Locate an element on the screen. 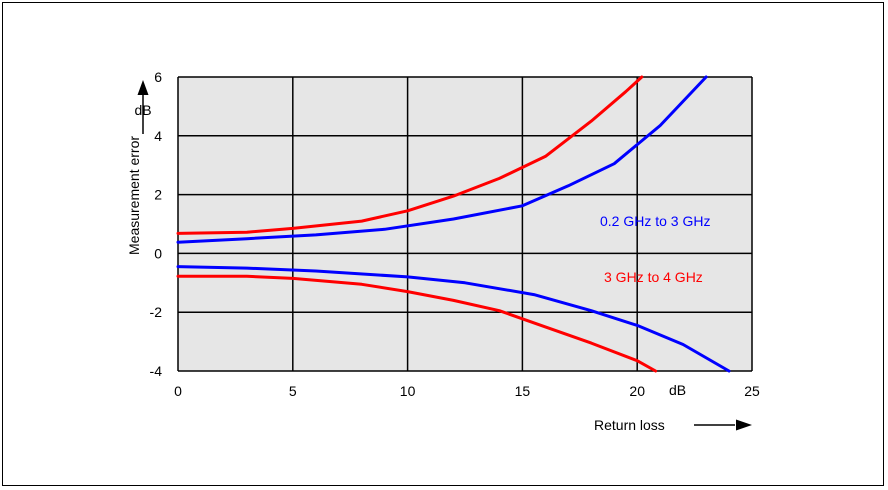  x-tick-label-1: 5 is located at coordinates (293, 391).